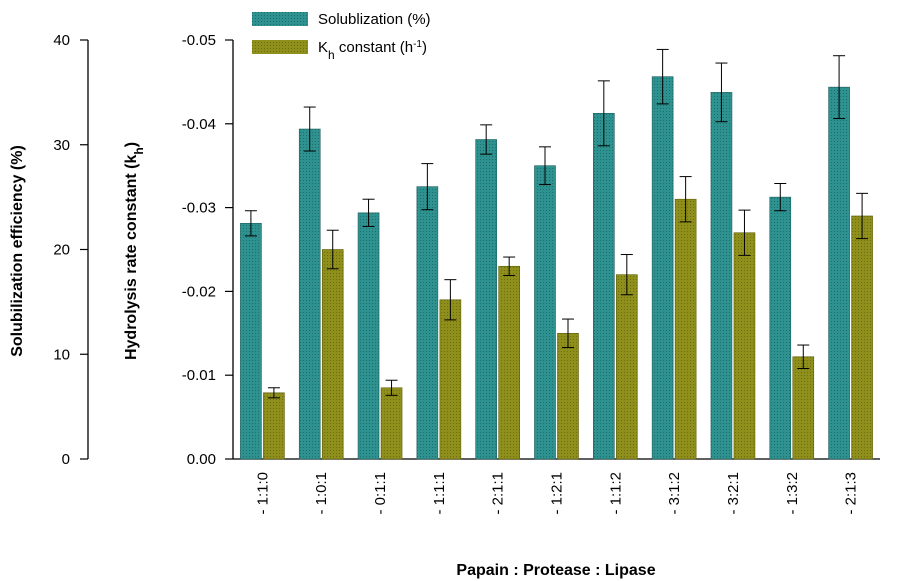 The image size is (901, 581). Describe the element at coordinates (199, 124) in the screenshot. I see `right-tick-label: -0.04` at that location.